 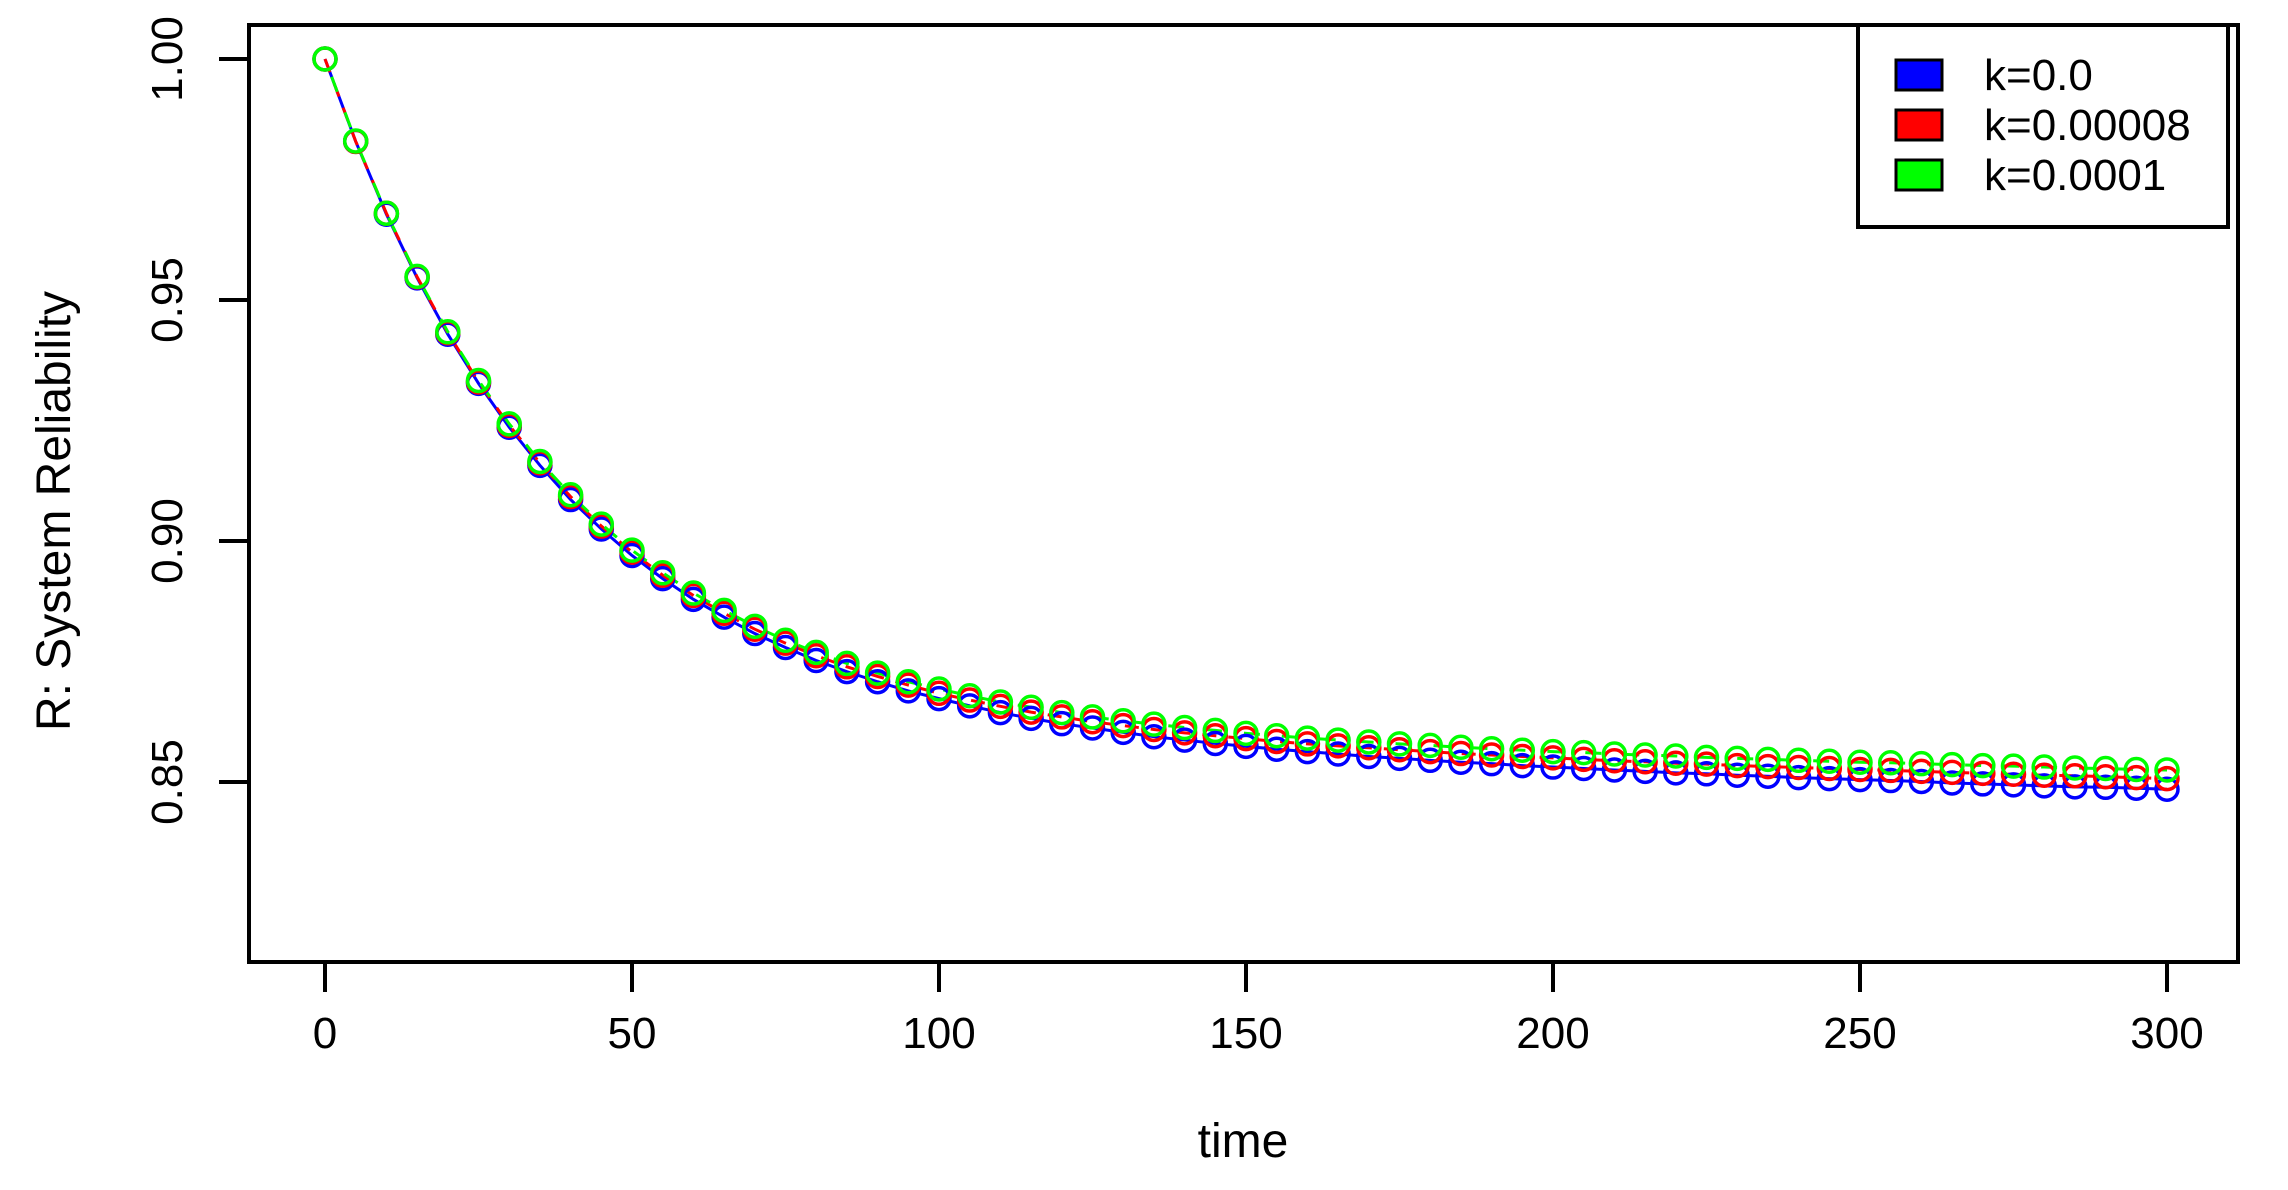 What do you see at coordinates (2075, 175) in the screenshot?
I see `legend-label-green: k=0.0001` at bounding box center [2075, 175].